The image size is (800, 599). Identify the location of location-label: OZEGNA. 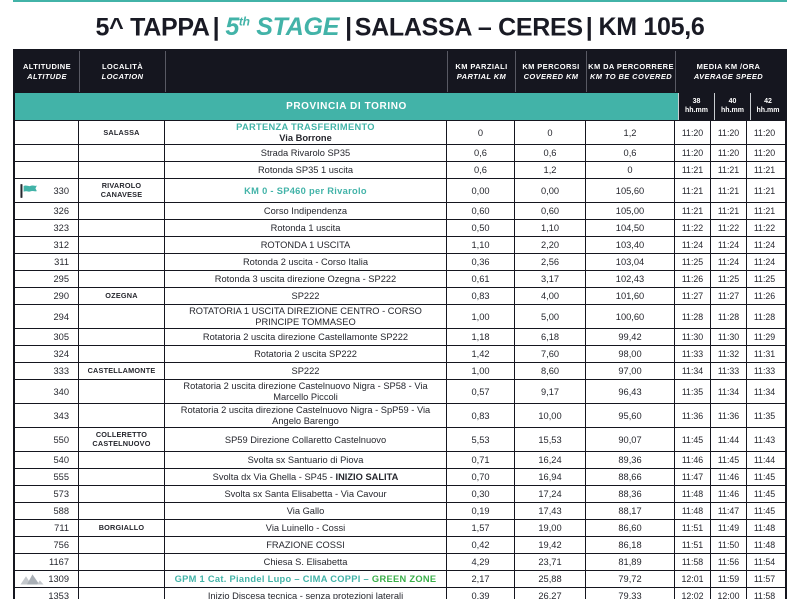
(121, 296).